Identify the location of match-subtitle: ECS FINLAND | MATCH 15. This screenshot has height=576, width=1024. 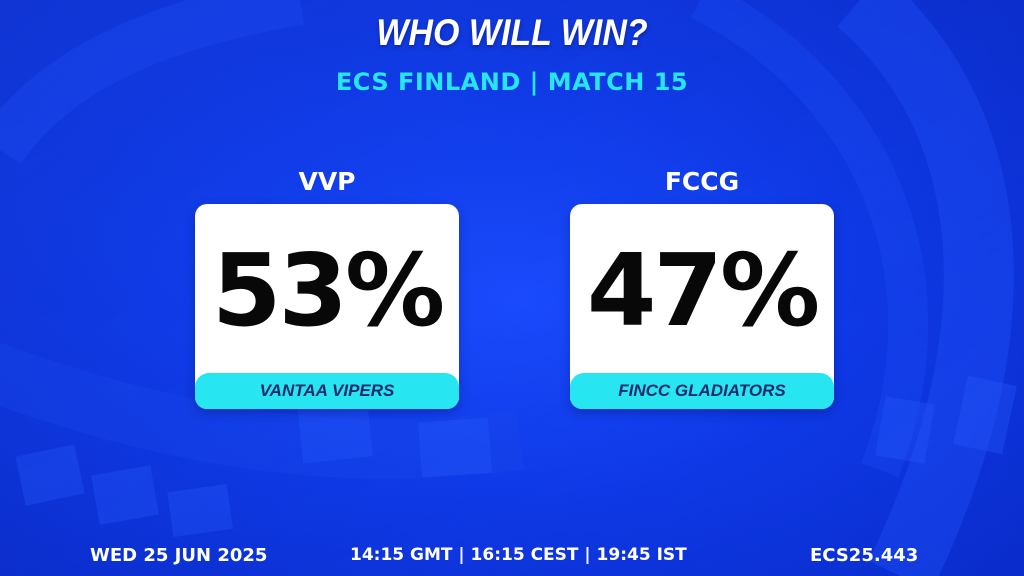
(512, 82).